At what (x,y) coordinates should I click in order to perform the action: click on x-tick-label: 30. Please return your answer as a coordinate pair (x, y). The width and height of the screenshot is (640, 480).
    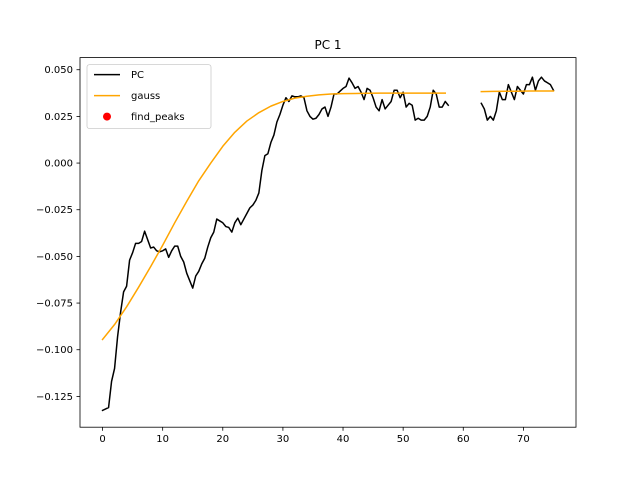
    Looking at the image, I should click on (283, 439).